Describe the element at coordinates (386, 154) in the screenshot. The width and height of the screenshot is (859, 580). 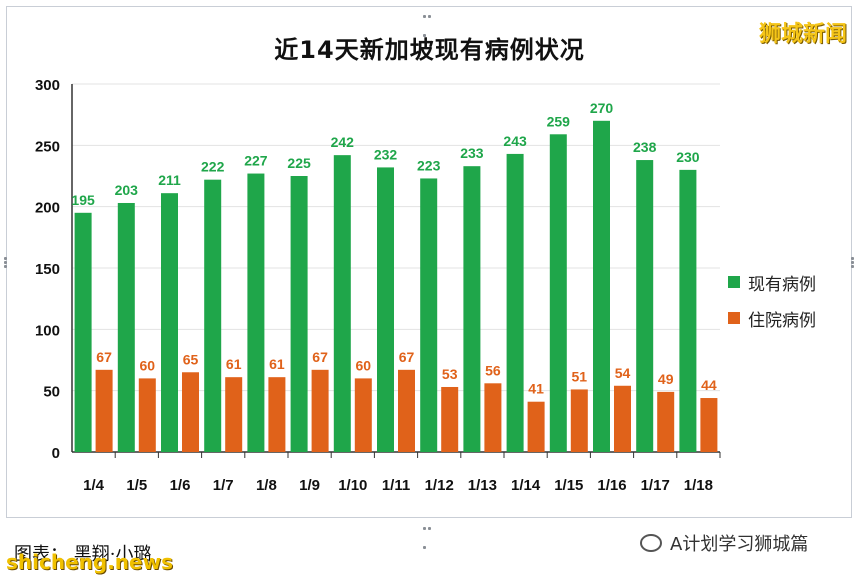
I see `data-label-current: 232` at that location.